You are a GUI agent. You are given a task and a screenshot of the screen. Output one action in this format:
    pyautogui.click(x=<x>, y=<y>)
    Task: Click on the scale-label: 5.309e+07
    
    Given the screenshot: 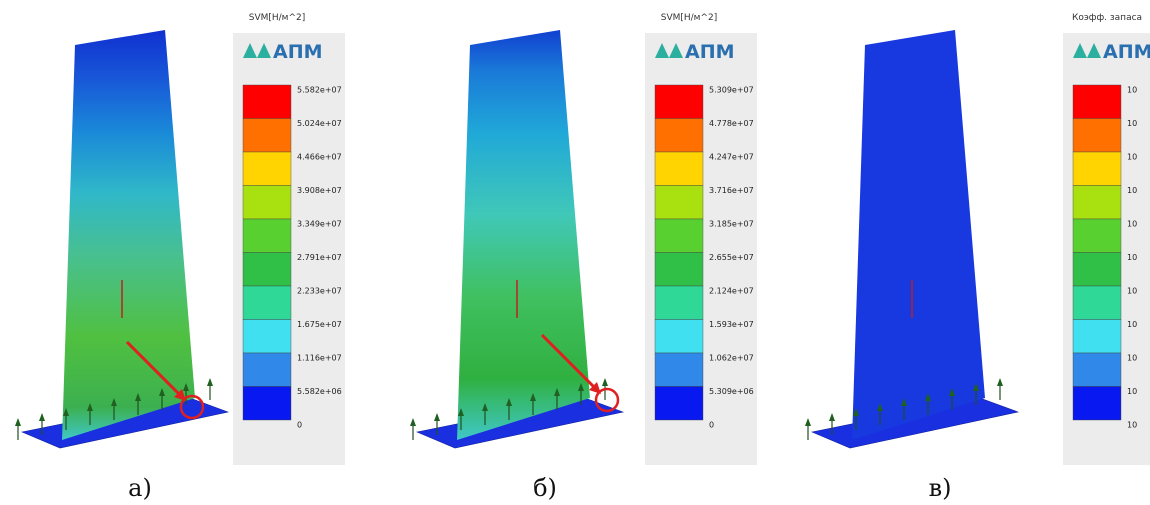 What is the action you would take?
    pyautogui.click(x=731, y=90)
    